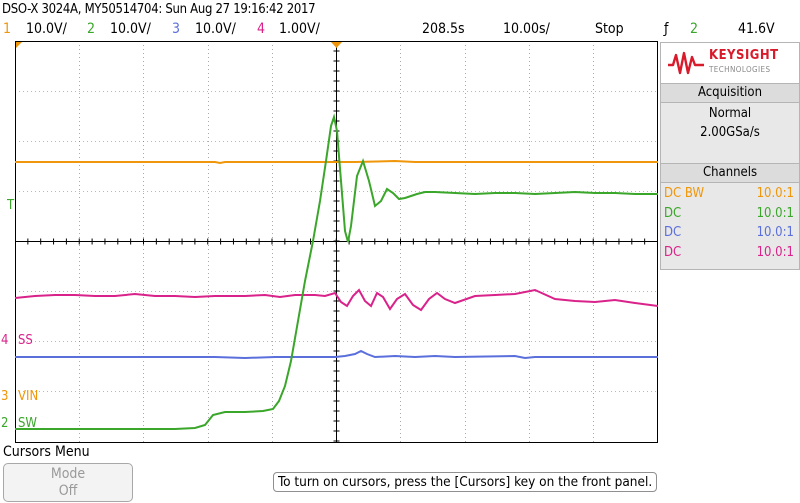 The width and height of the screenshot is (800, 503). What do you see at coordinates (7, 29) in the screenshot?
I see `ch1-number: 1` at bounding box center [7, 29].